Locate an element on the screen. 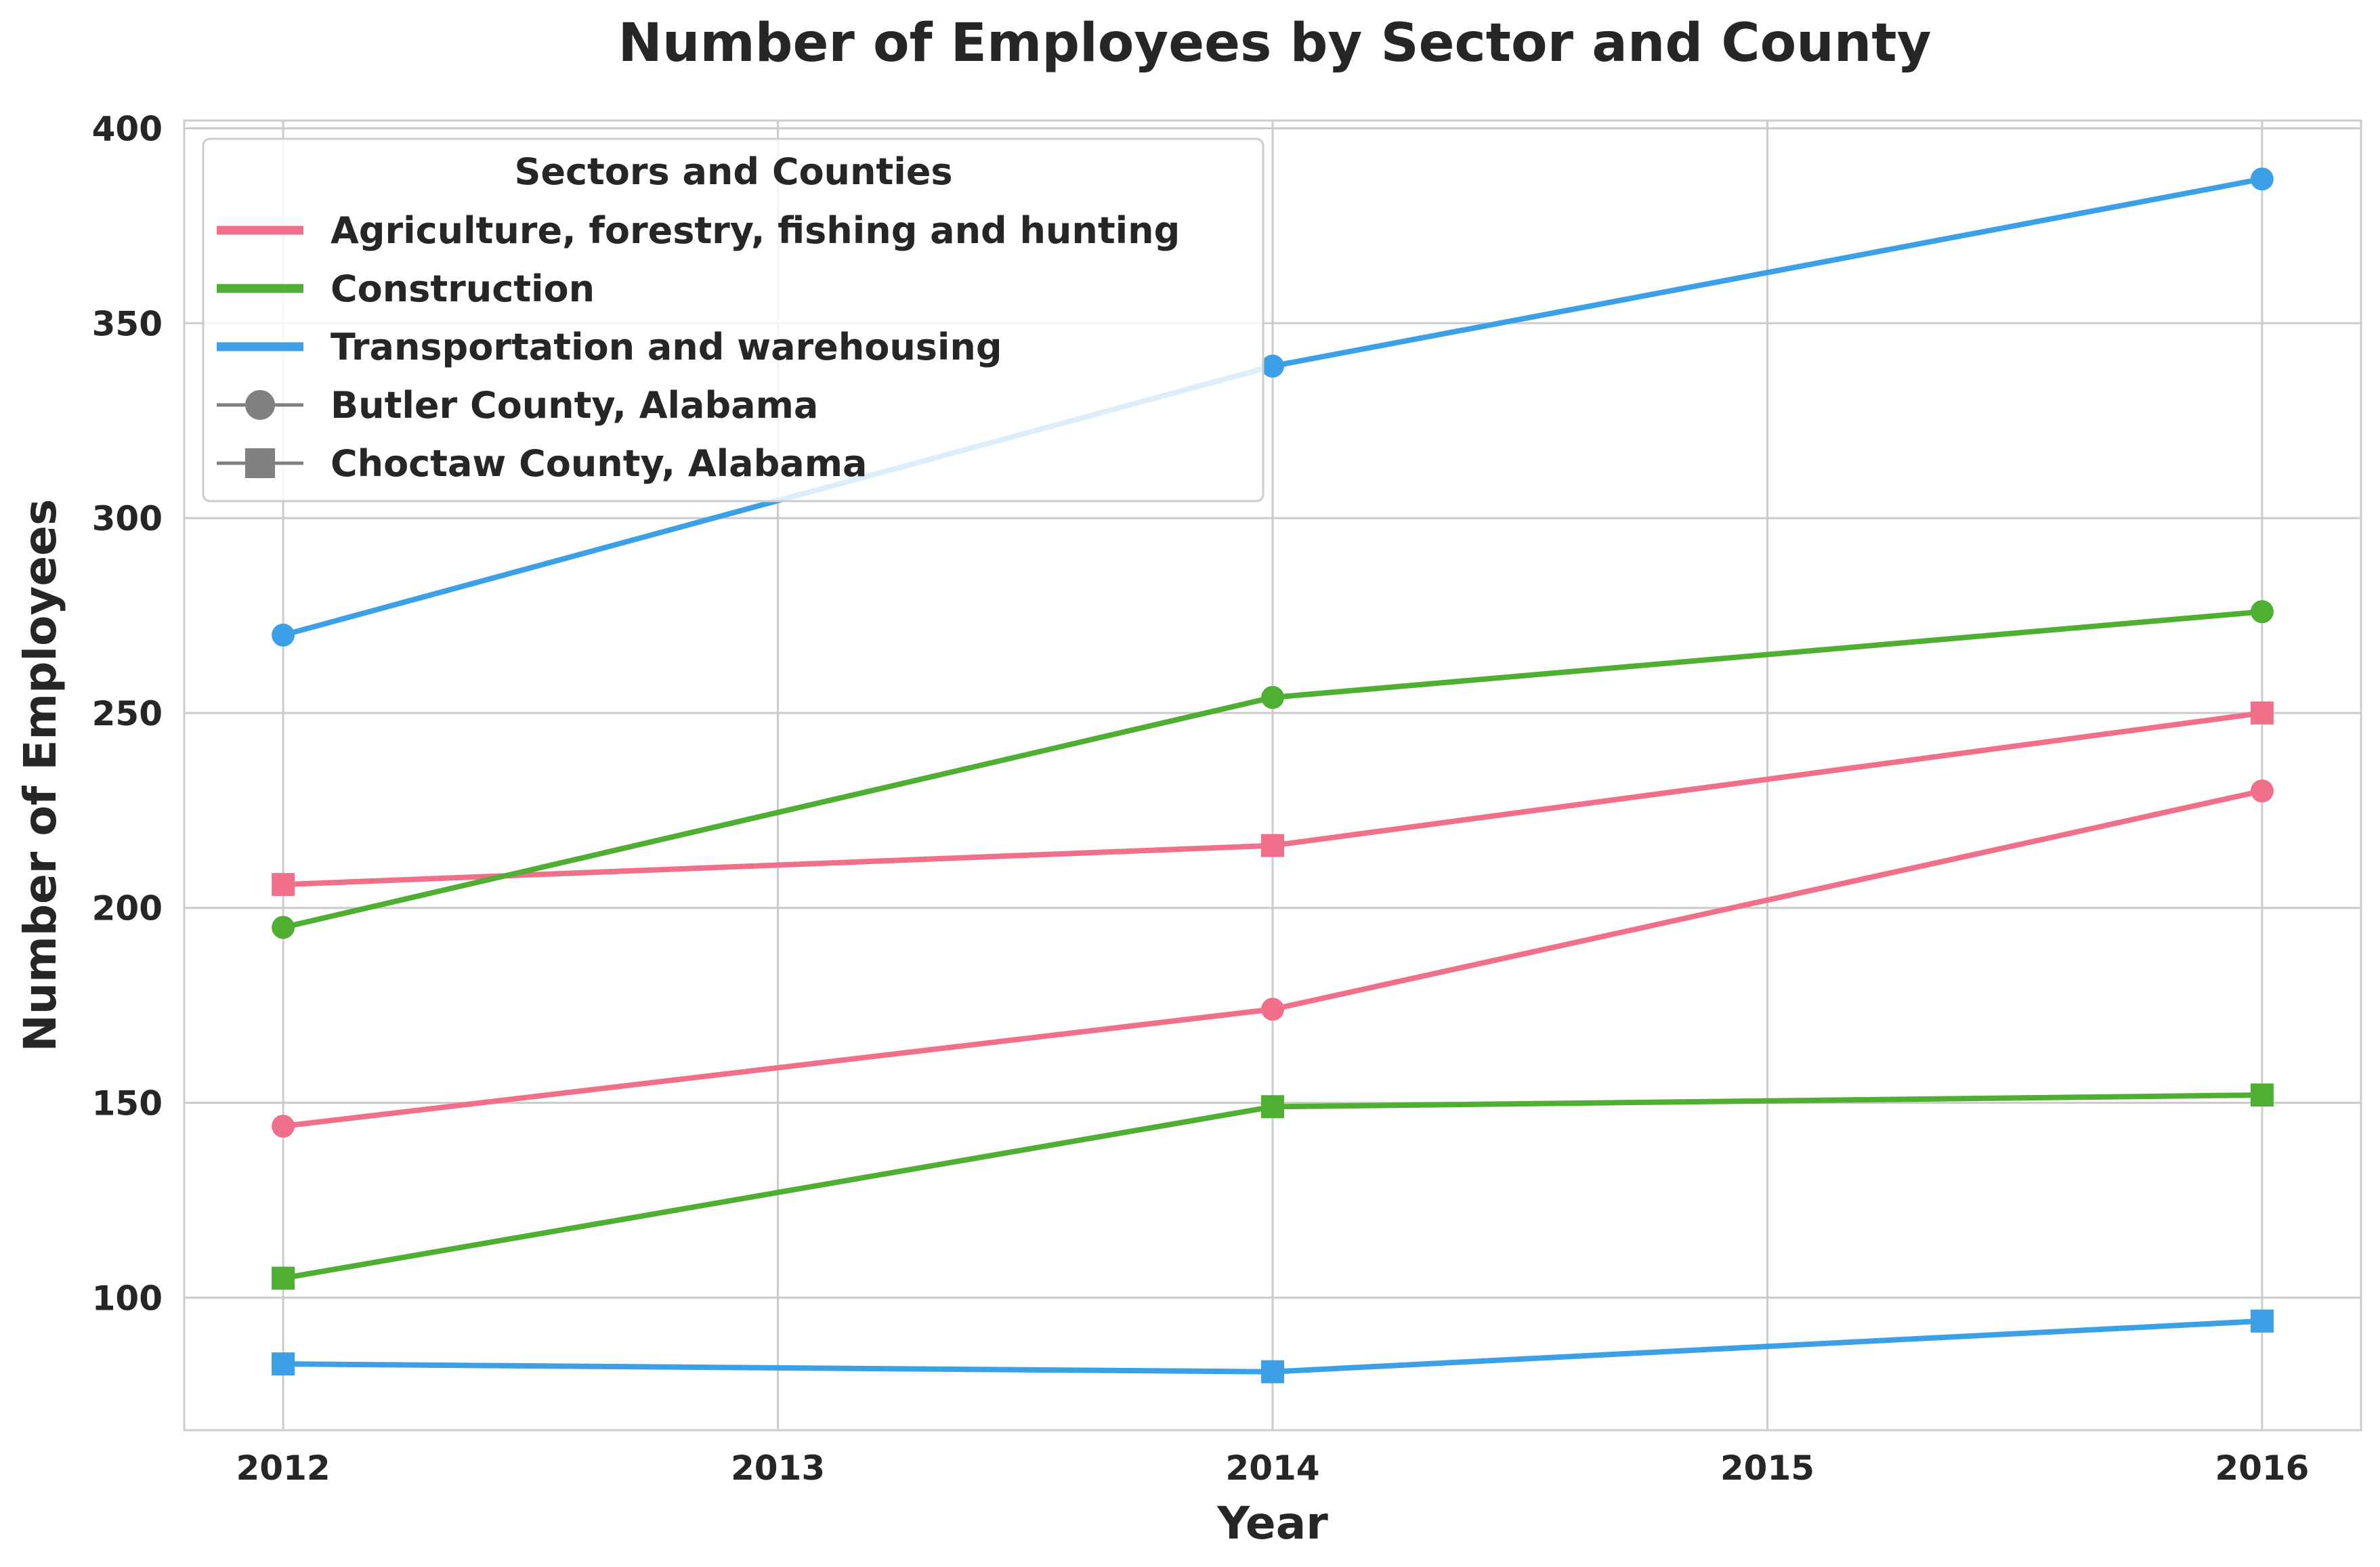 This screenshot has height=1567, width=2380. legend-box is located at coordinates (733, 319).